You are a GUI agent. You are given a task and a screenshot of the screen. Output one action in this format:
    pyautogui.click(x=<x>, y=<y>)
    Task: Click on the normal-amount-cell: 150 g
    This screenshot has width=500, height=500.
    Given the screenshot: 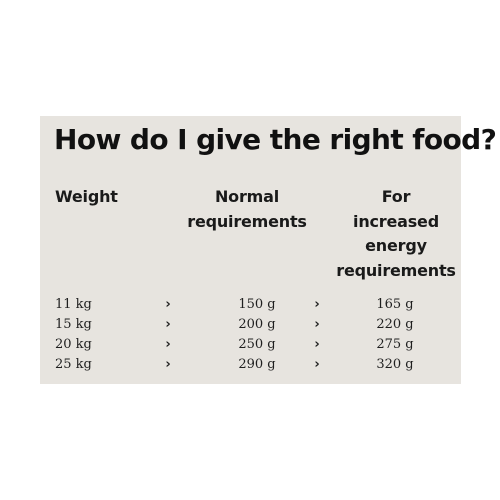 What is the action you would take?
    pyautogui.click(x=257, y=304)
    